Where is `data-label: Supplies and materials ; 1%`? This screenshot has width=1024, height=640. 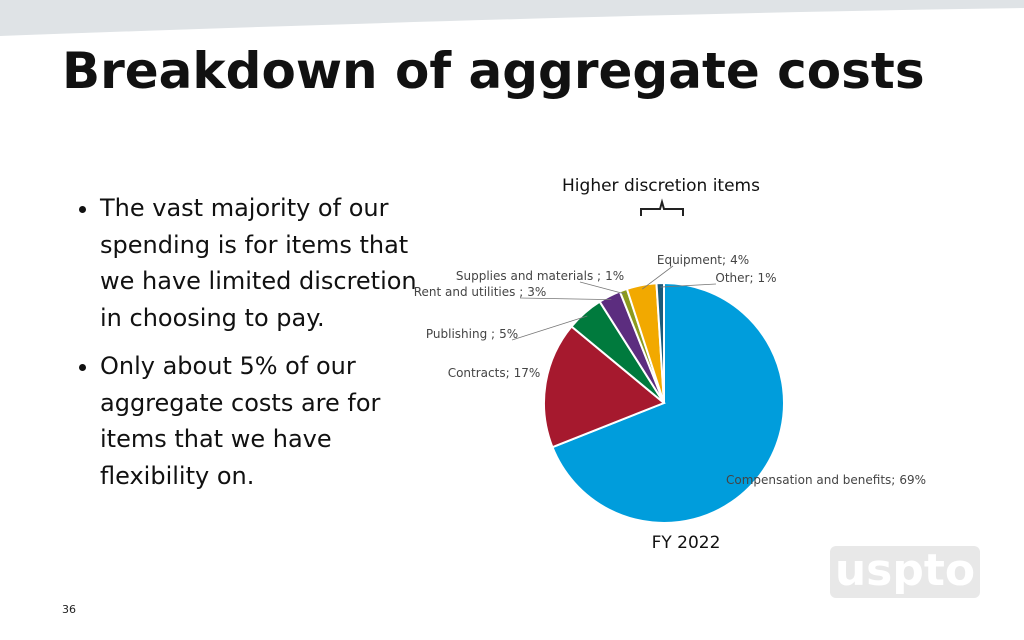
data-label: Supplies and materials ; 1% is located at coordinates (540, 276).